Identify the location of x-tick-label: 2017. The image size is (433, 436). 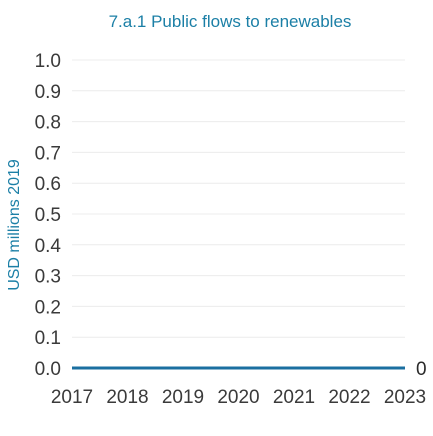
(72, 397).